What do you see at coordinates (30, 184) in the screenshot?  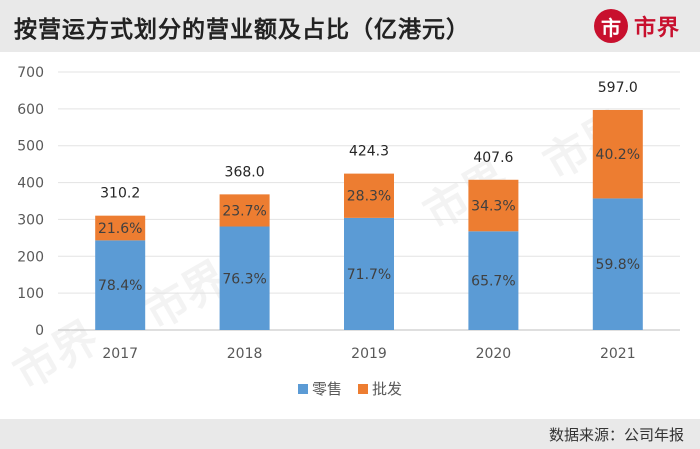 I see `y-tick-label: 400` at bounding box center [30, 184].